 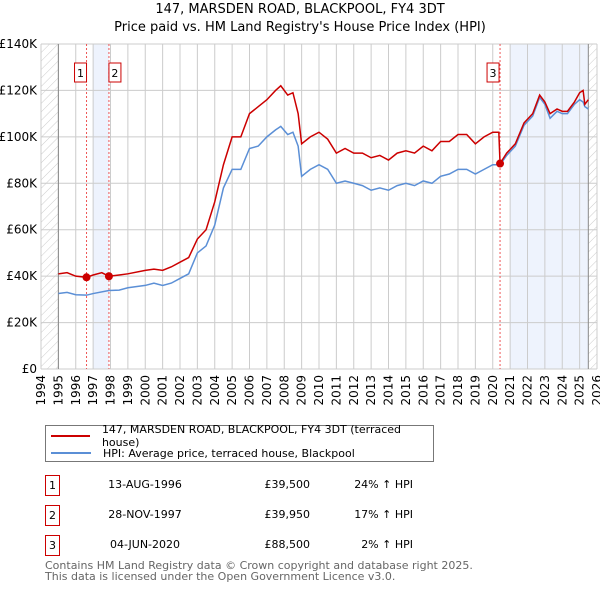 What do you see at coordinates (70, 436) in the screenshot?
I see `legend-swatch-red` at bounding box center [70, 436].